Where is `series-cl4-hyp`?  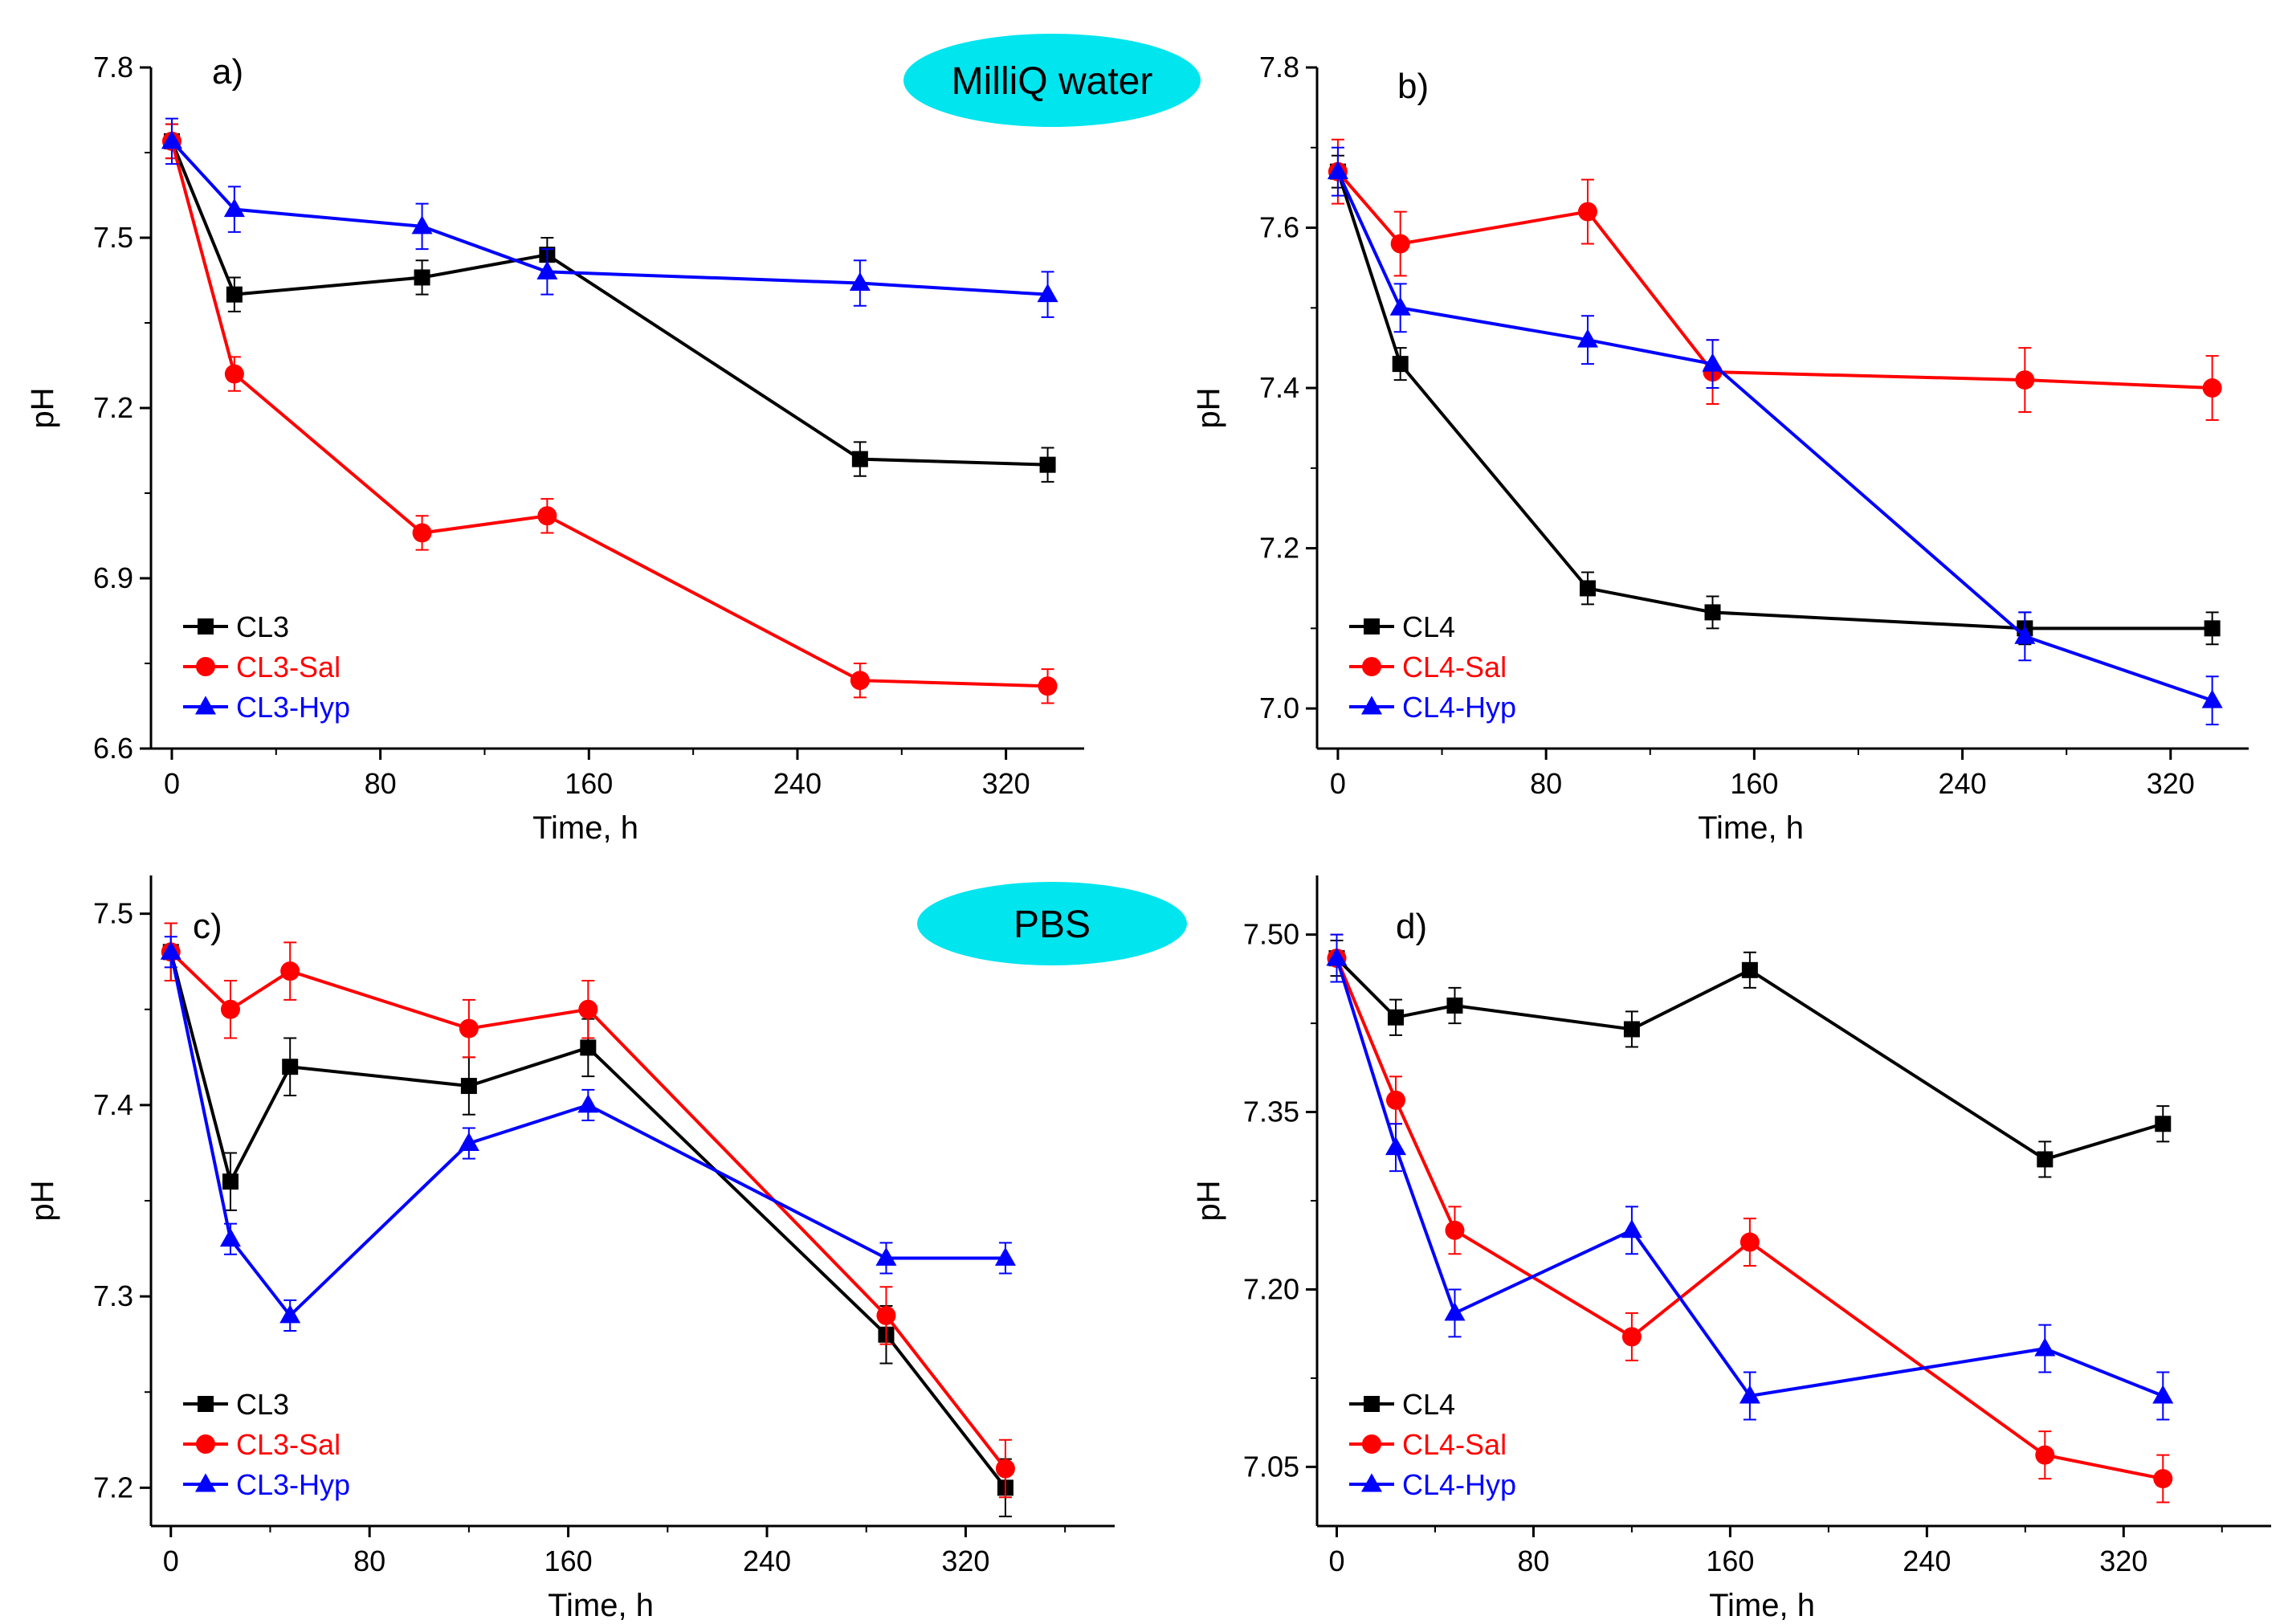 series-cl4-hyp is located at coordinates (1750, 1177).